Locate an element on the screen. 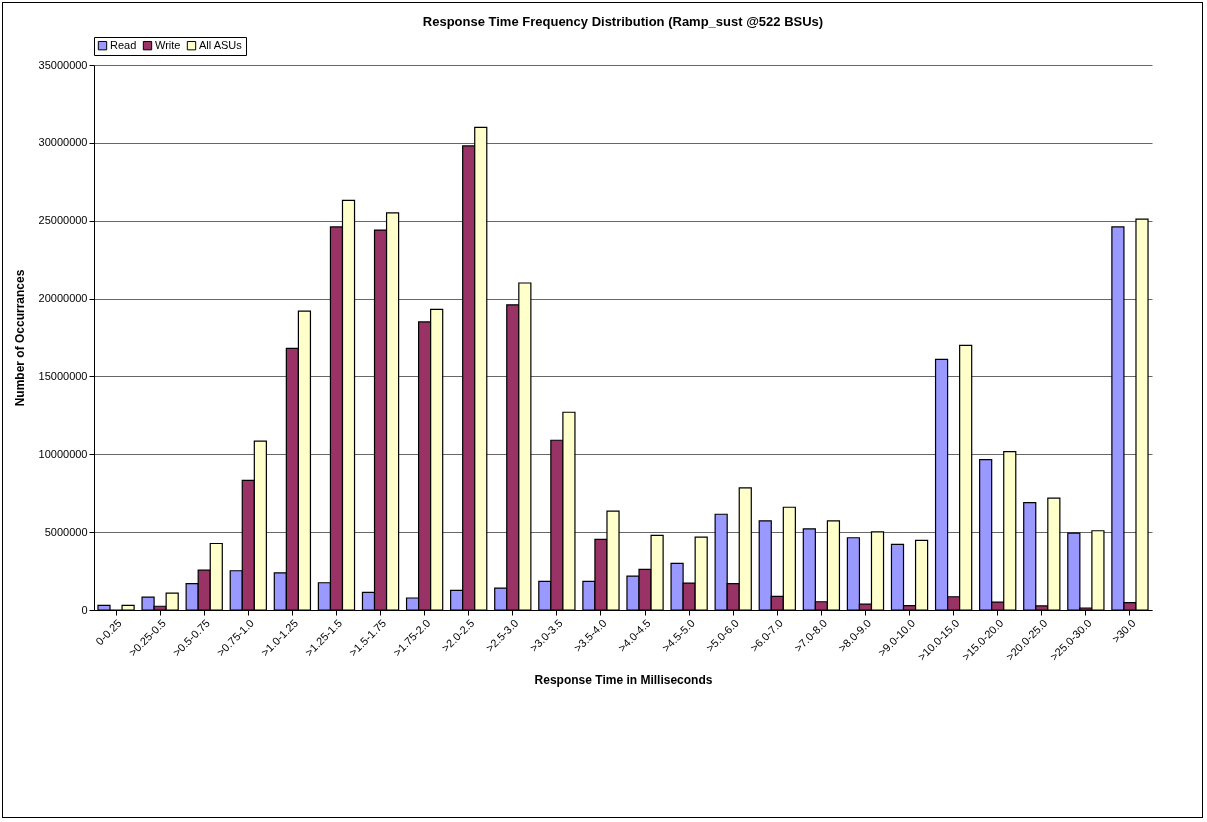 This screenshot has width=1207, height=822. y-tick-label: 25000000 is located at coordinates (63, 220).